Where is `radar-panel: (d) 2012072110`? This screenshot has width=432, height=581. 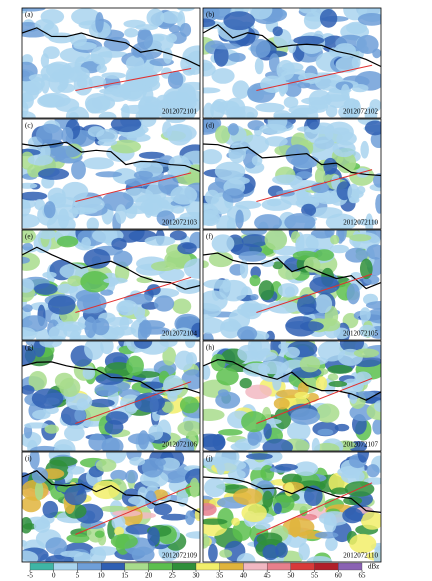
radar-panel: (d) 2012072110 is located at coordinates (292, 174).